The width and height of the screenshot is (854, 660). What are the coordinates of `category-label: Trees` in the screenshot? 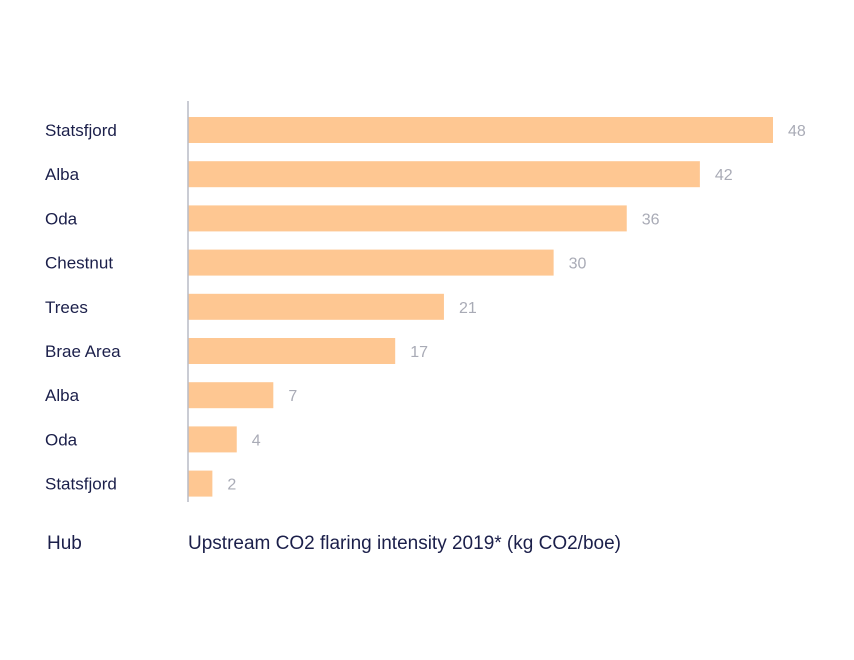 It's located at (66, 307).